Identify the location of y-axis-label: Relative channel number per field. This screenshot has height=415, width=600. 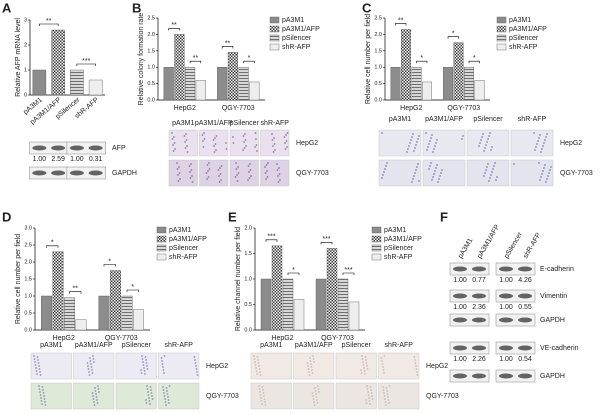
(238, 279).